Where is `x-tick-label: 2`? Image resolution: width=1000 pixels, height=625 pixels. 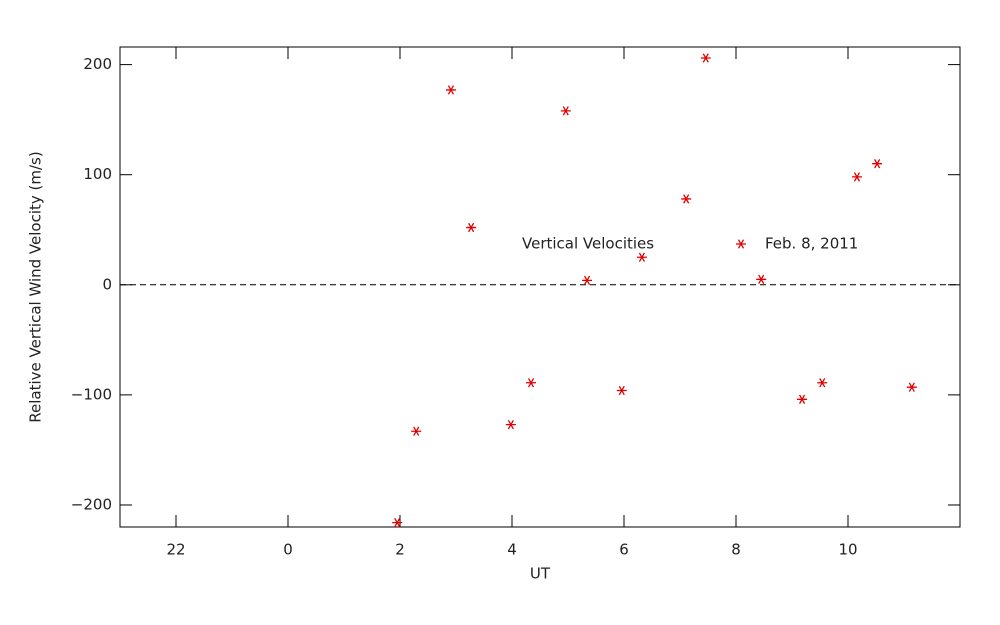 x-tick-label: 2 is located at coordinates (400, 550).